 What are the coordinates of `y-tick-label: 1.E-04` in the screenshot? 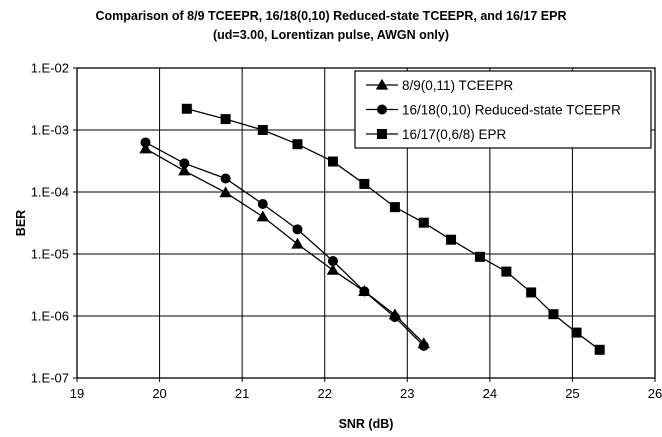 It's located at (50, 192).